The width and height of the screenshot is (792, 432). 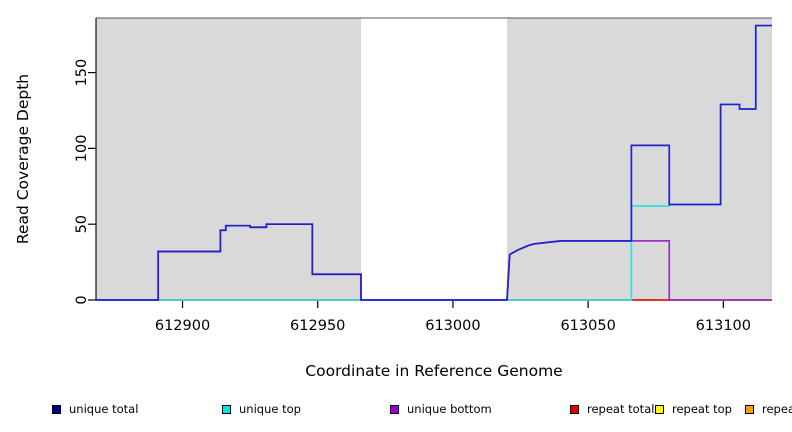 I want to click on x-tick-label-613000: 613000, so click(x=452, y=326).